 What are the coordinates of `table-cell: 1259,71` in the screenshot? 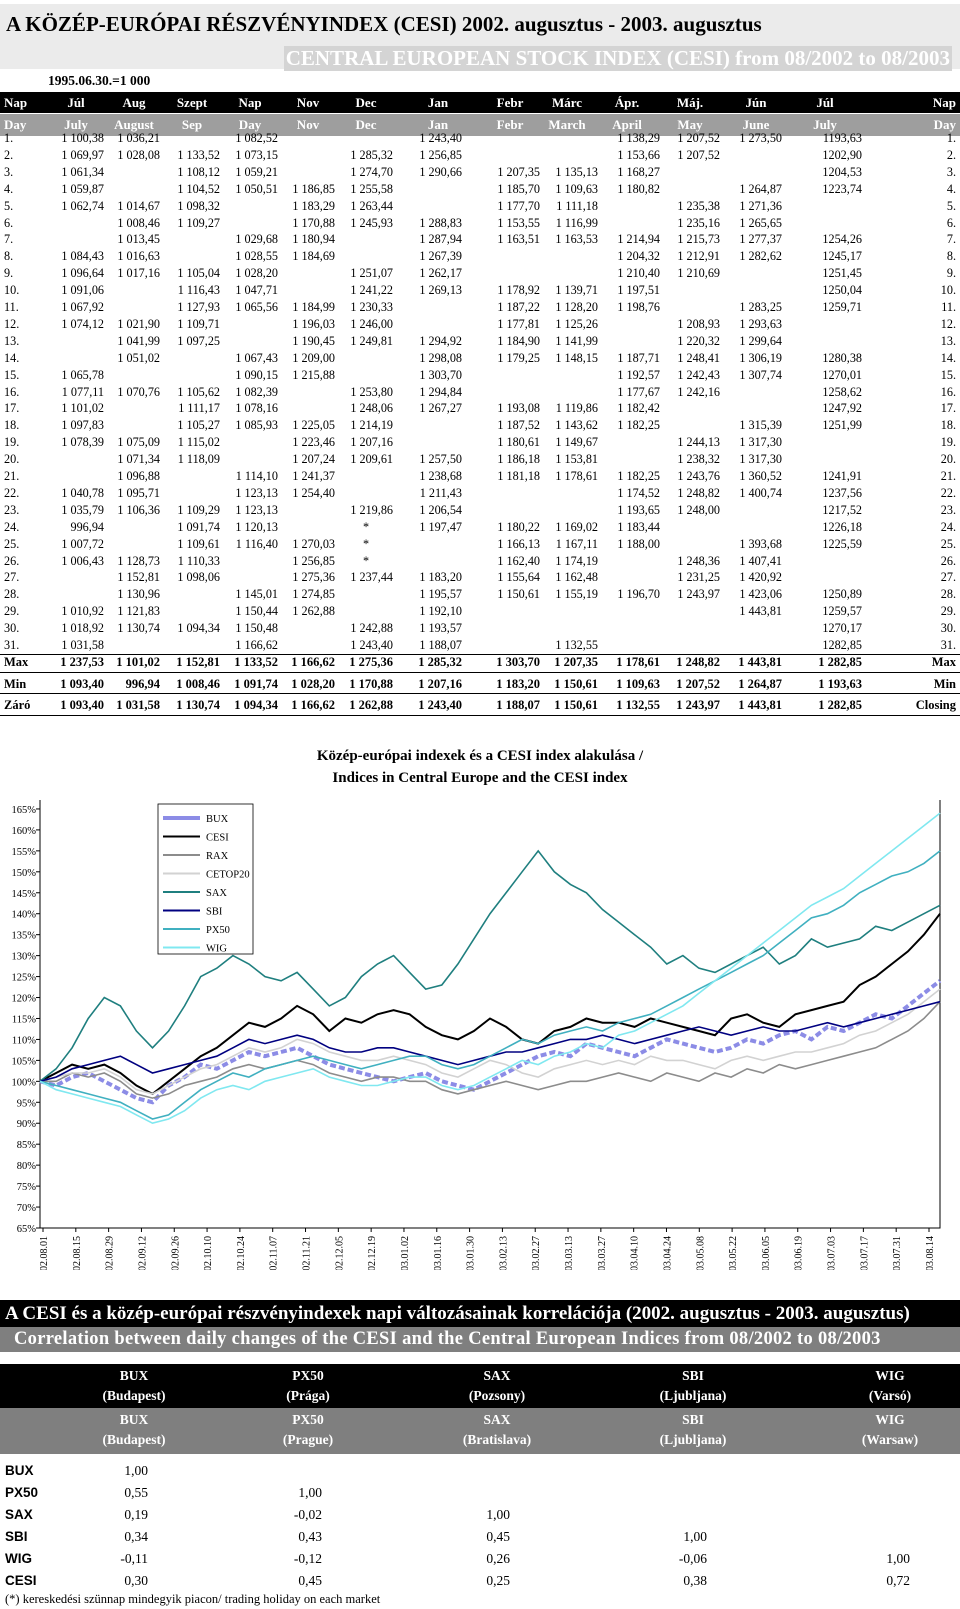 It's located at (842, 307).